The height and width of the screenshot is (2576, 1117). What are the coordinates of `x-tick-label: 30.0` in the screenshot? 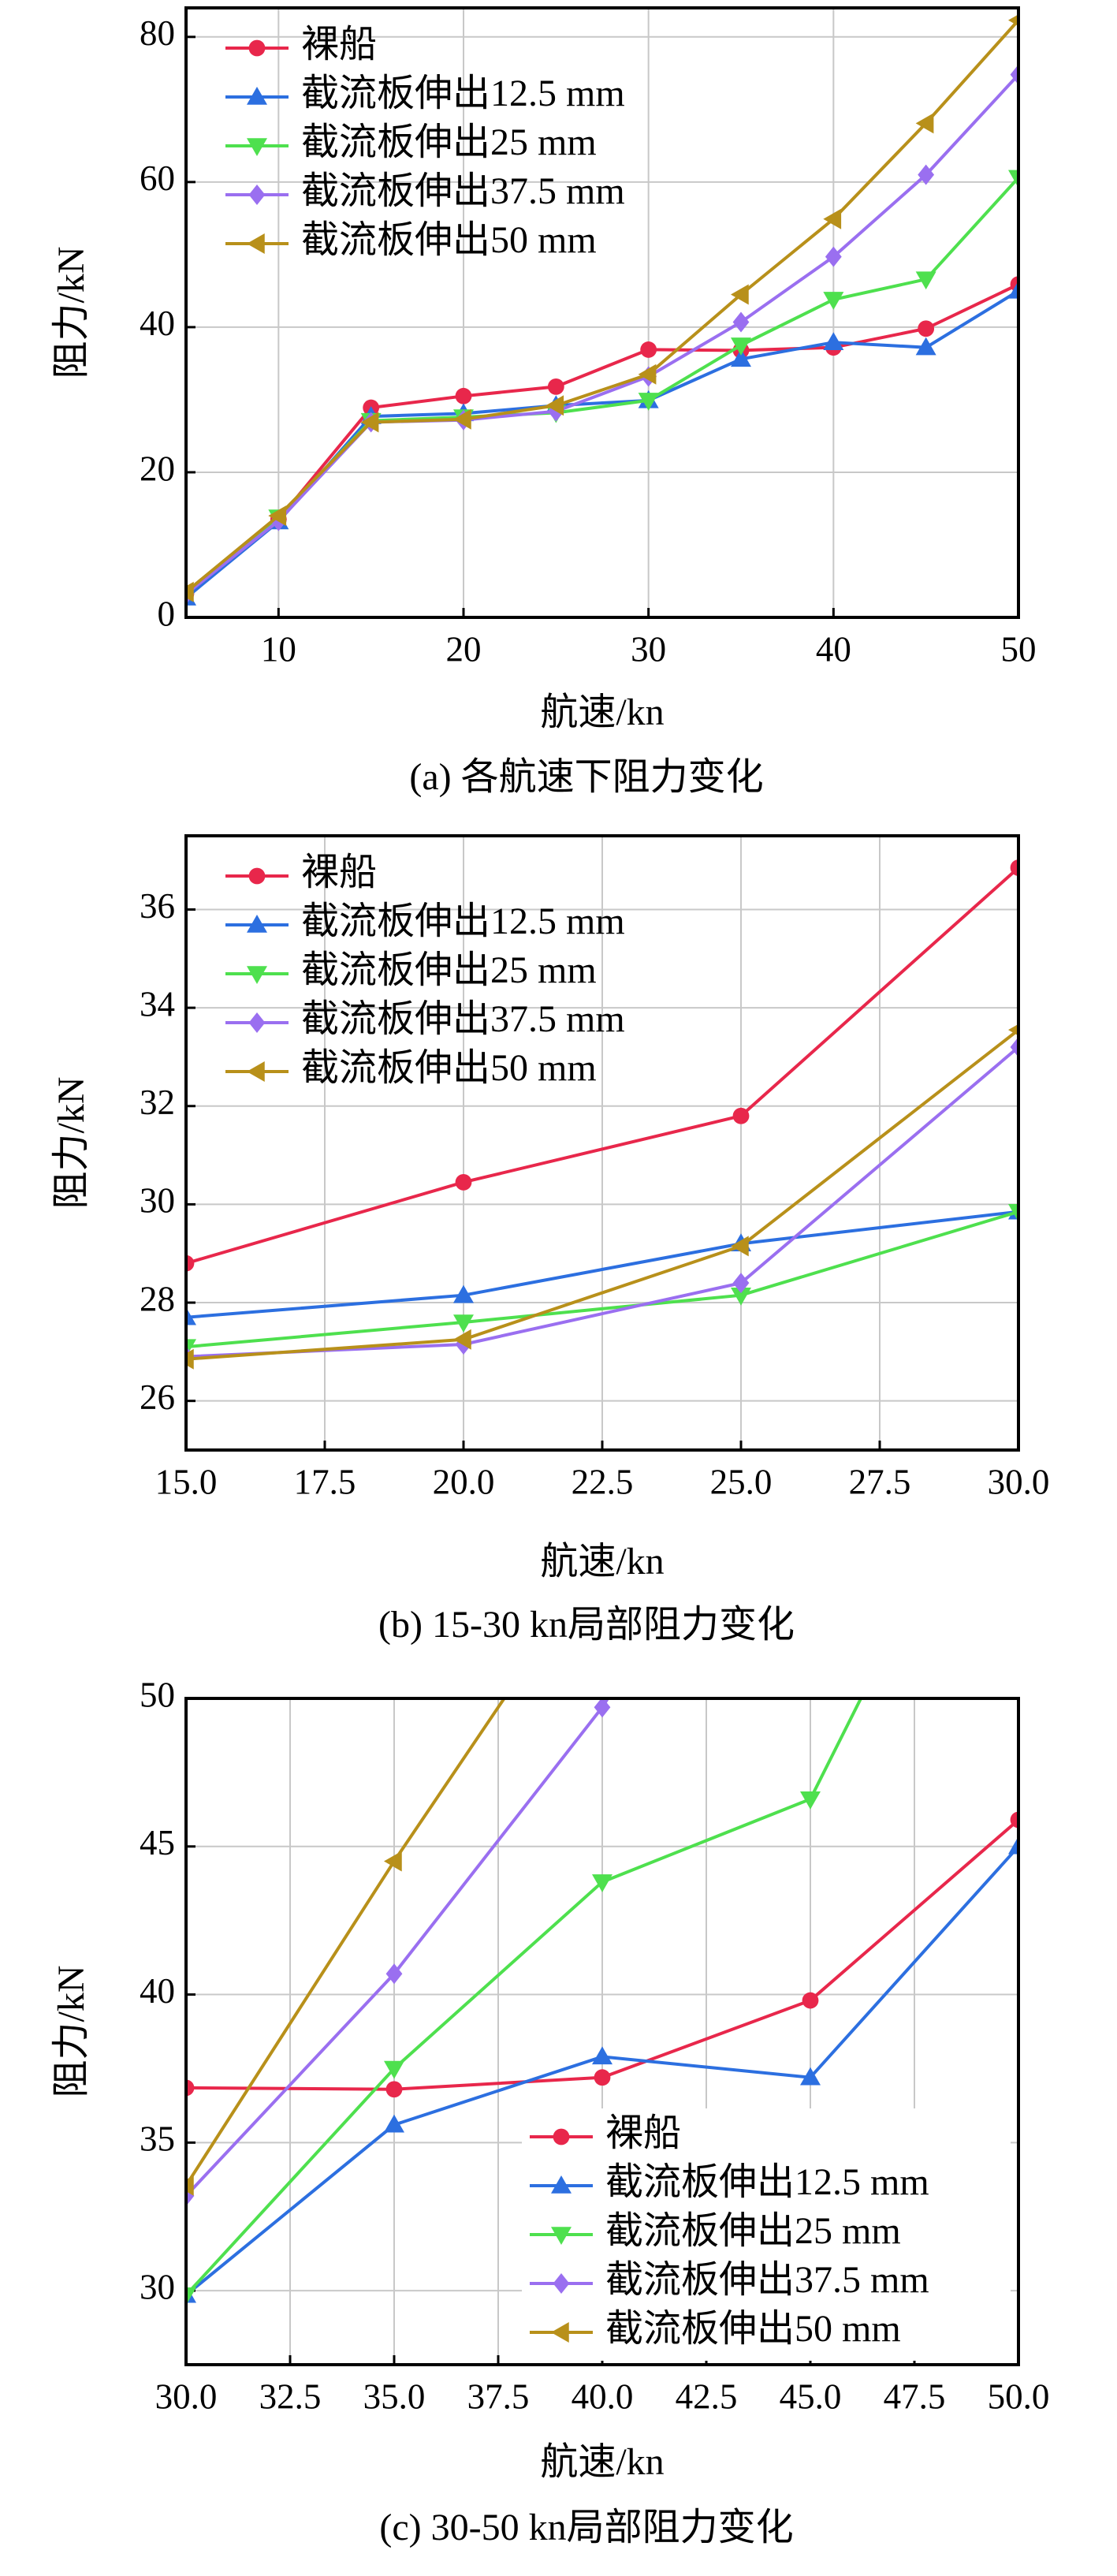 It's located at (186, 2397).